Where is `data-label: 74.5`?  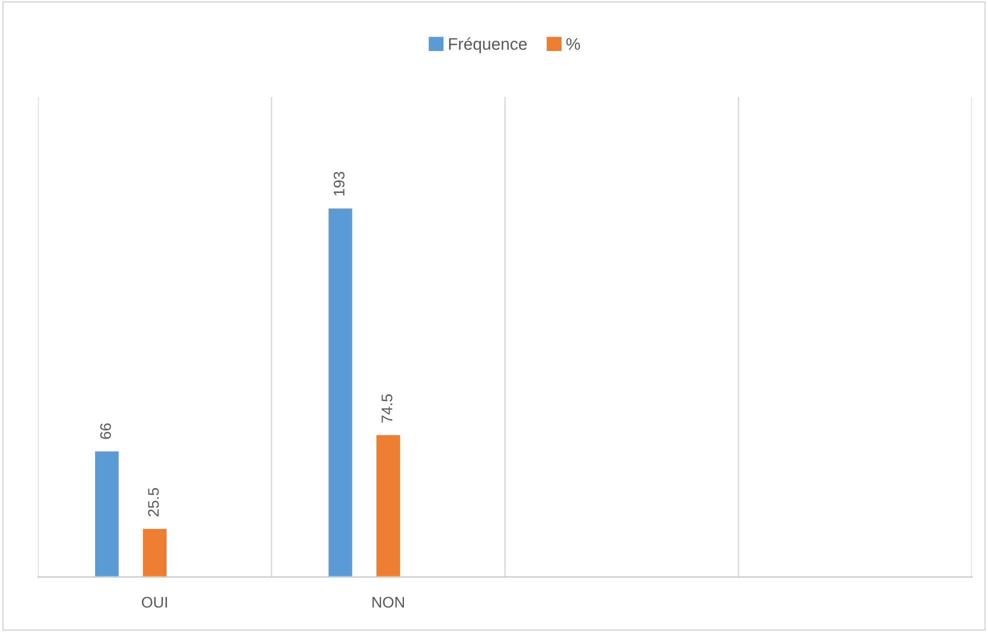 data-label: 74.5 is located at coordinates (387, 408).